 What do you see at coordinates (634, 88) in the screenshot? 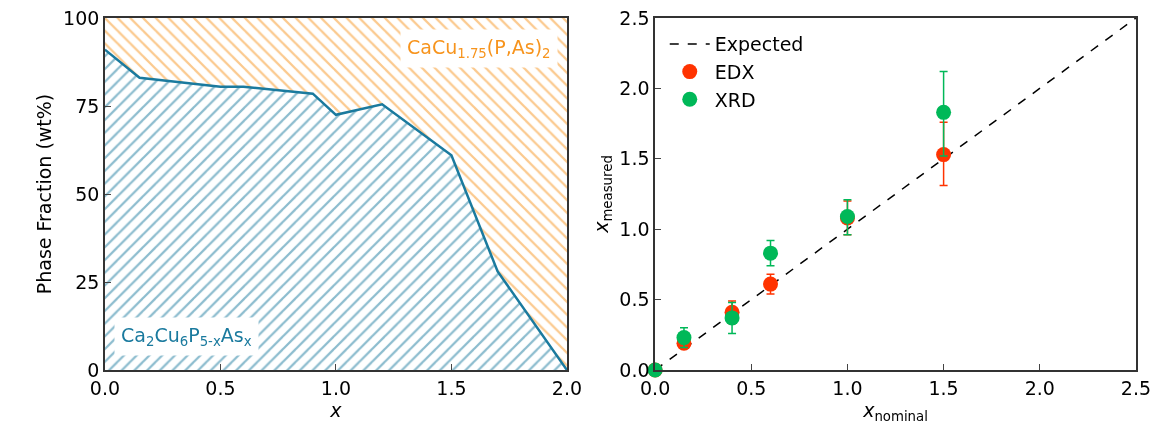
I see `y-tick-label: 2.0` at bounding box center [634, 88].